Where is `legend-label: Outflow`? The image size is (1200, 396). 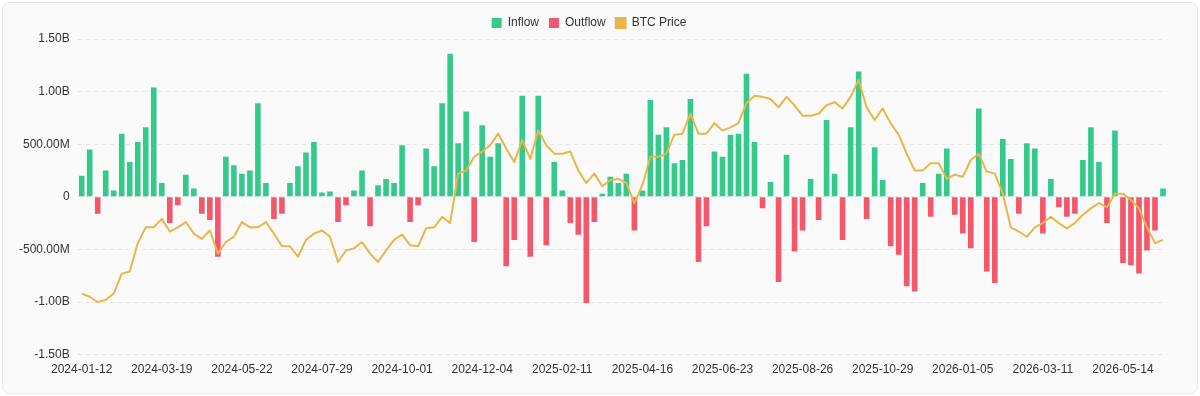 legend-label: Outflow is located at coordinates (586, 22).